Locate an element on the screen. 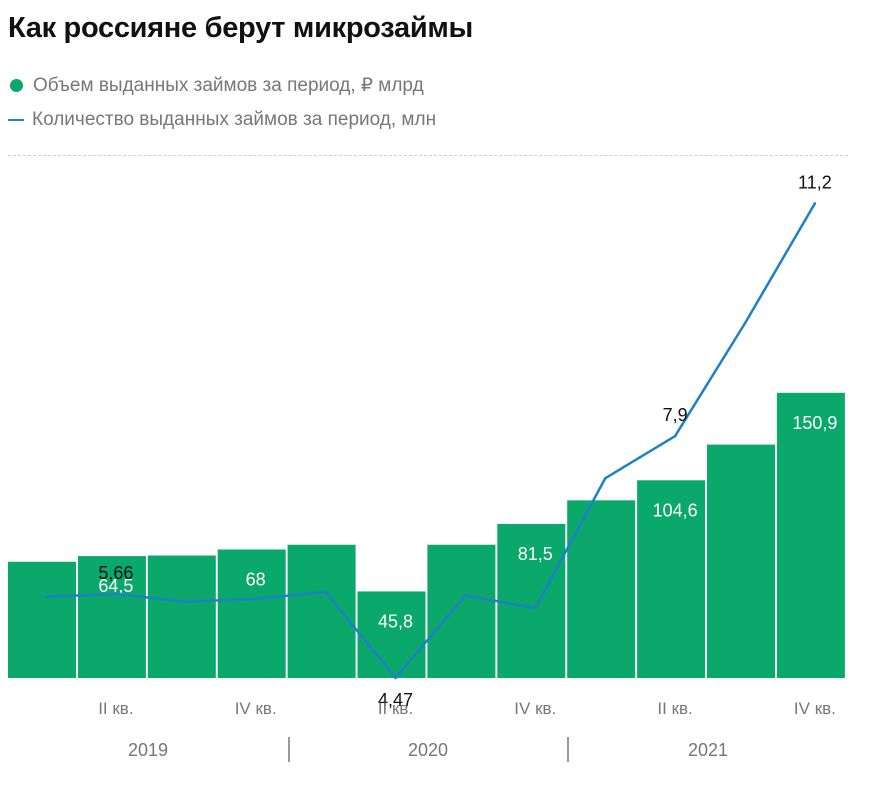 The width and height of the screenshot is (870, 789). header-divider is located at coordinates (428, 155).